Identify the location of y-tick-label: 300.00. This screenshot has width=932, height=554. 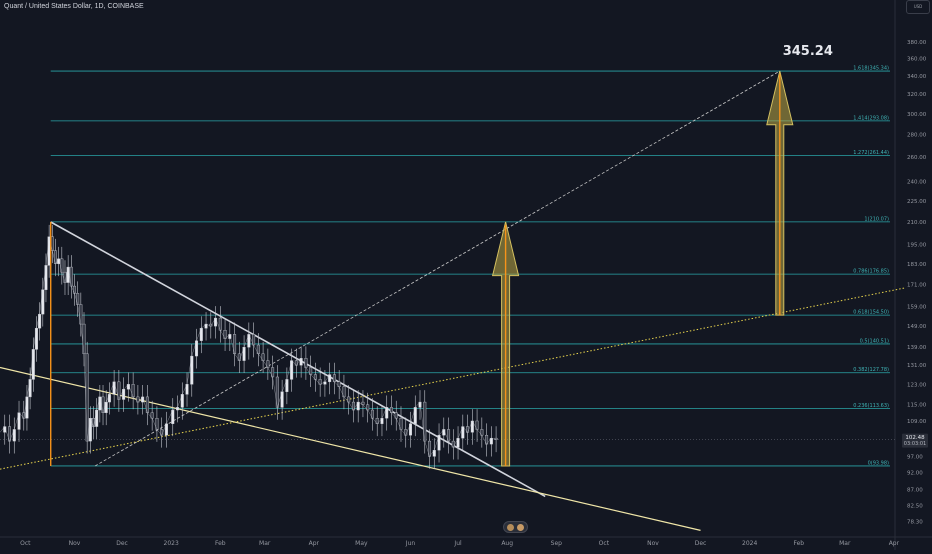
(917, 115).